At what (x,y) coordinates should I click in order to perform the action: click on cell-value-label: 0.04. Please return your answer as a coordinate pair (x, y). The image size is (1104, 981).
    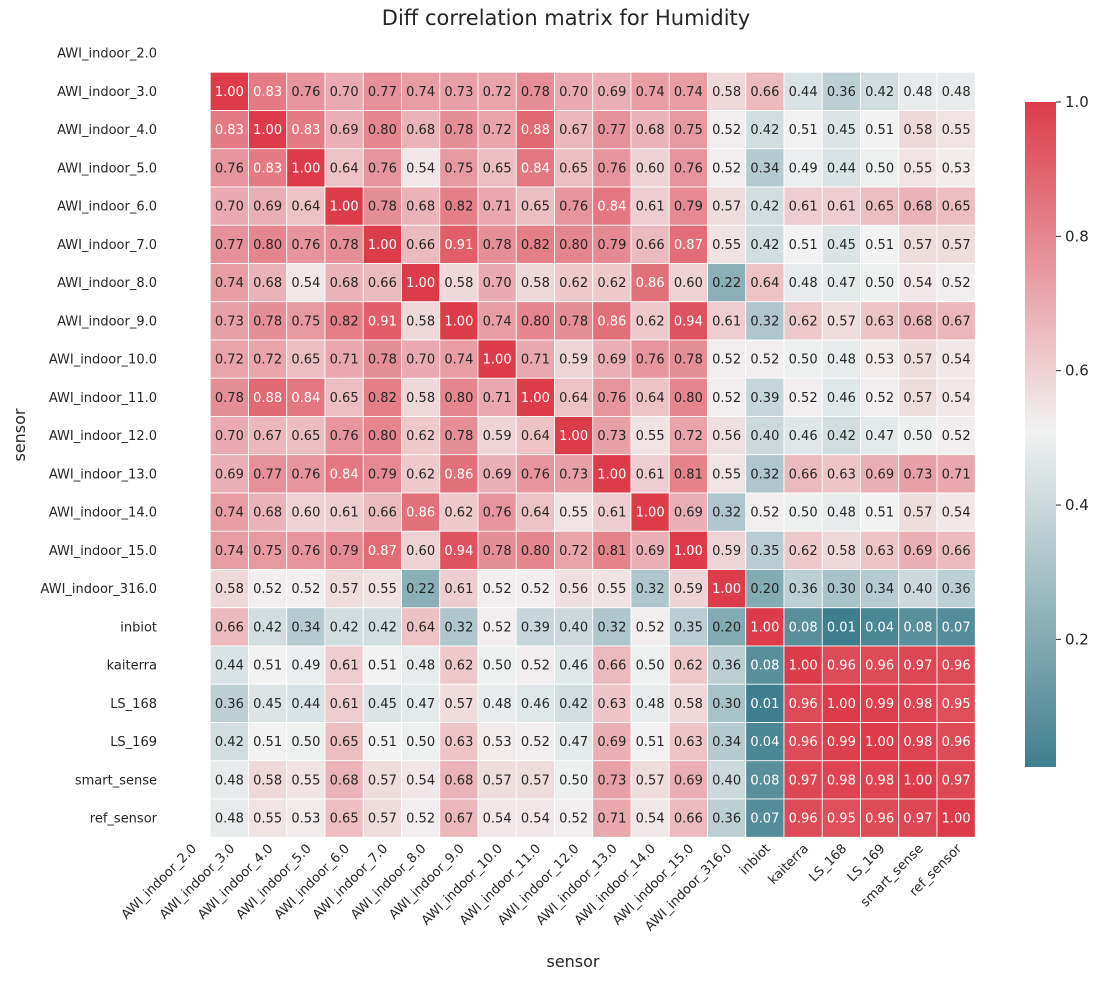
    Looking at the image, I should click on (879, 627).